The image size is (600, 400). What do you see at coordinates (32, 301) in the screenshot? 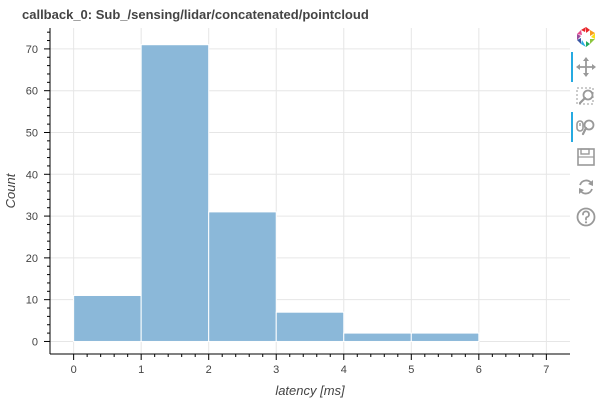
I see `y-tick-label: 10` at bounding box center [32, 301].